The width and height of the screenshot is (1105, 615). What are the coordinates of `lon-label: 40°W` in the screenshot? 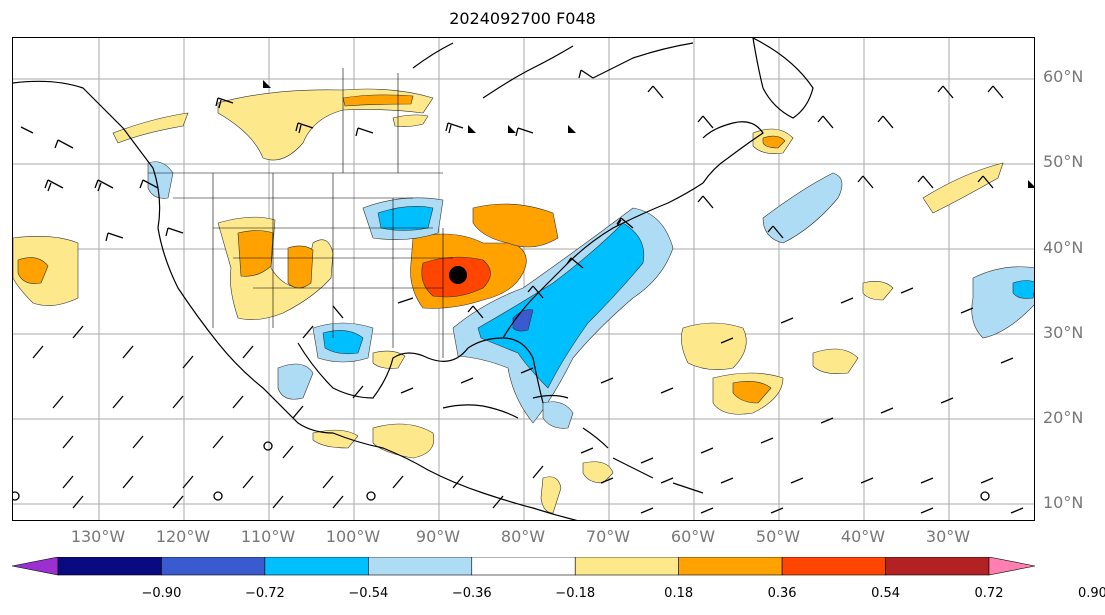 It's located at (863, 536).